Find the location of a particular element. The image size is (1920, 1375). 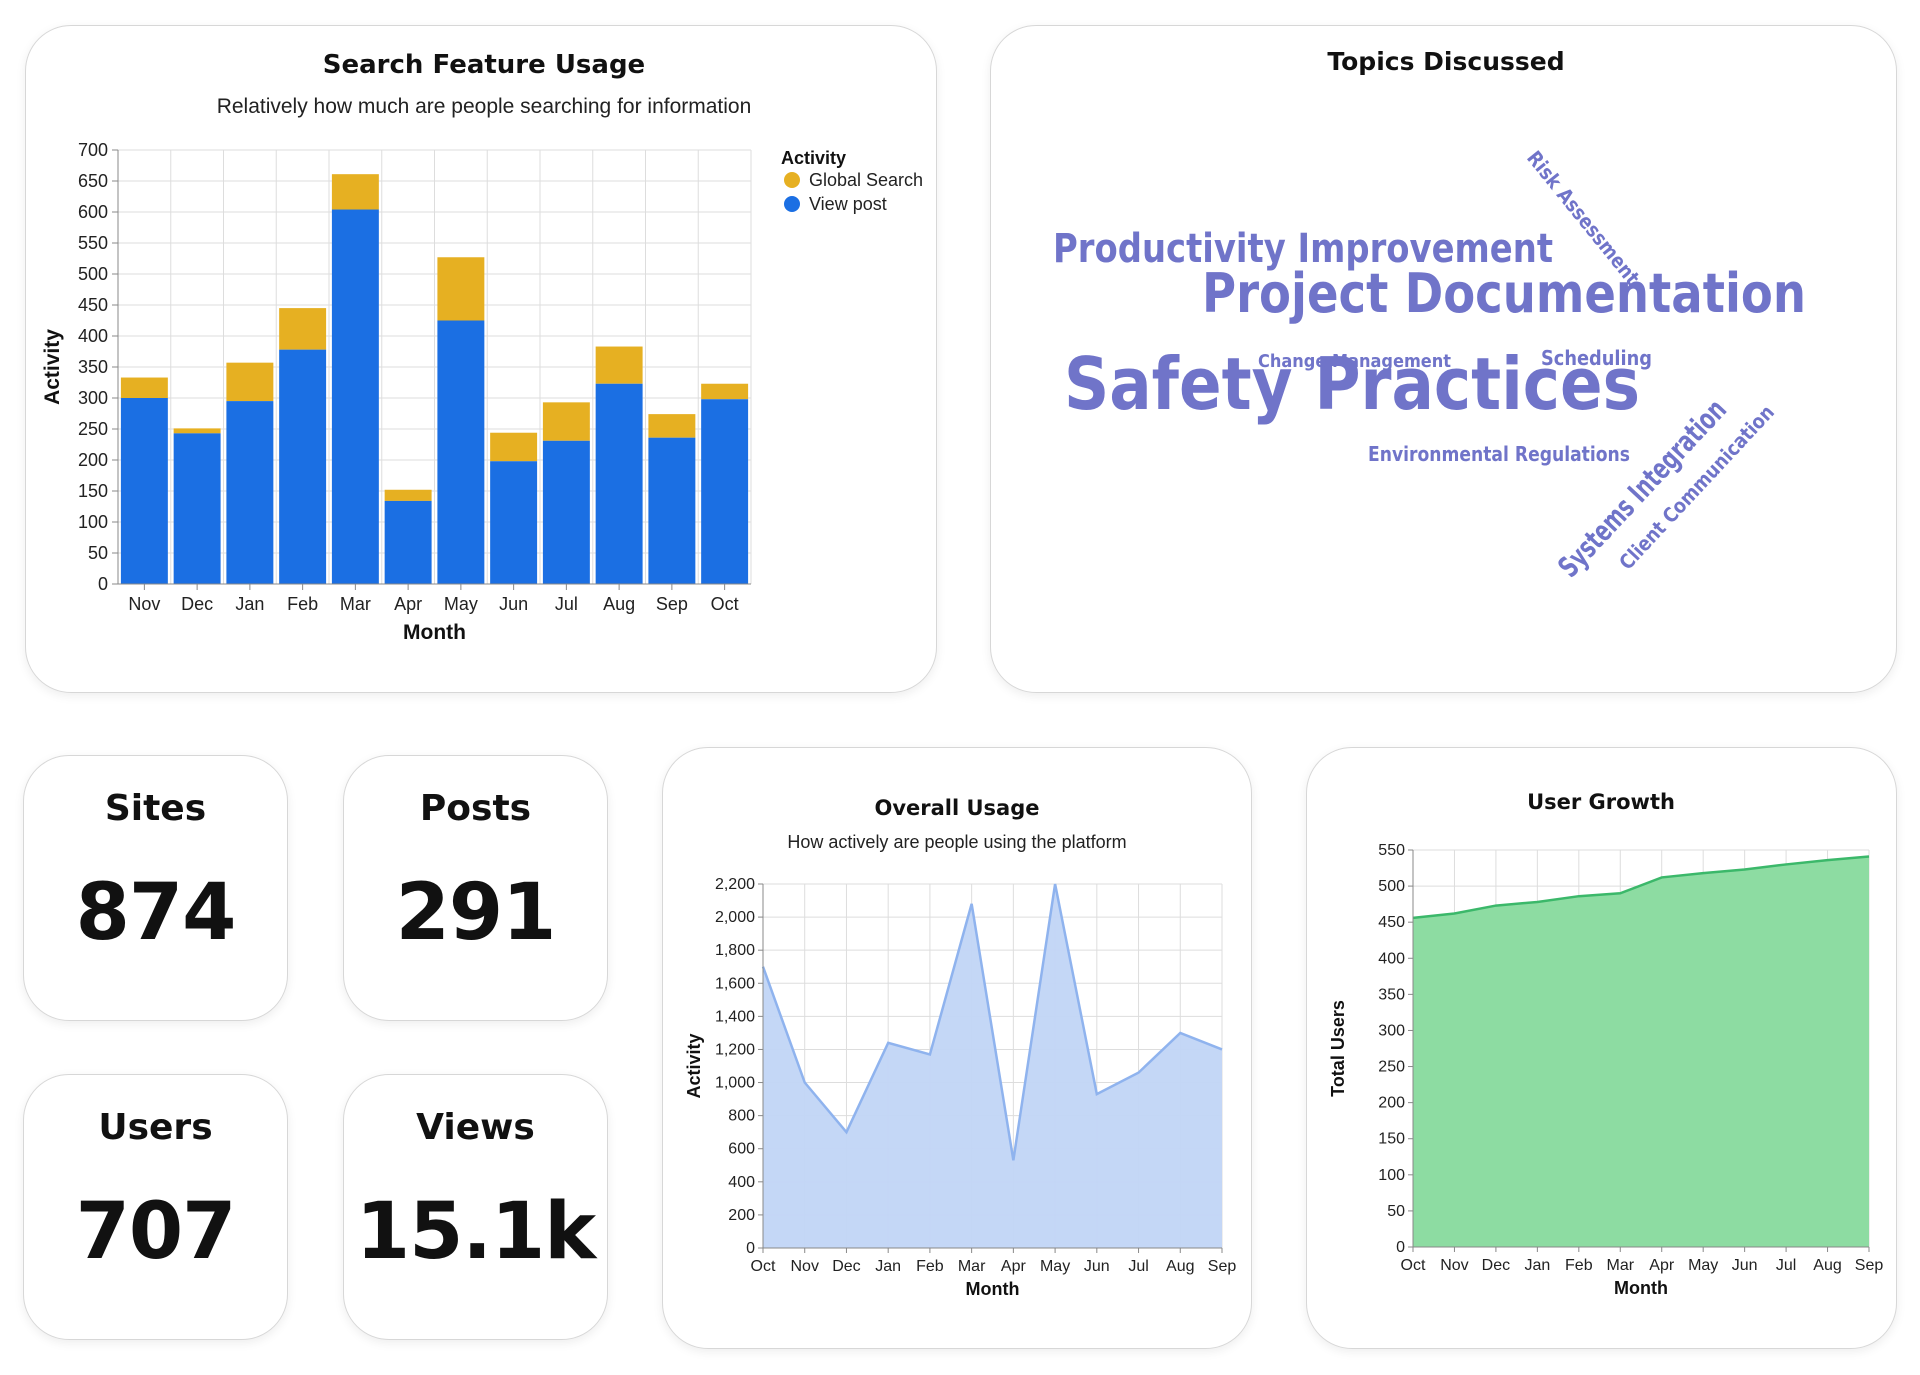

word-safety-practices: Safety Practices is located at coordinates (1352, 384).